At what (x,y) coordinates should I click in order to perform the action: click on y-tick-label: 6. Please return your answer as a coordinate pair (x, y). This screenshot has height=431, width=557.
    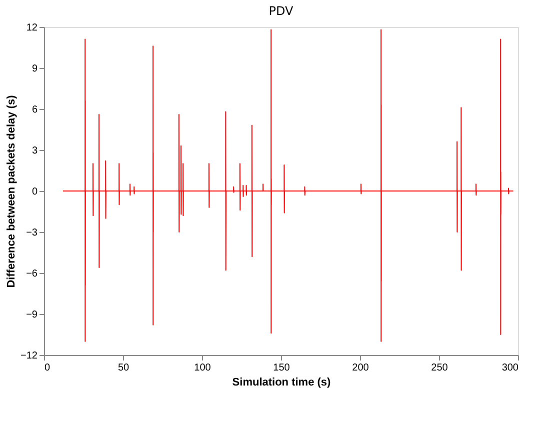
    Looking at the image, I should click on (35, 110).